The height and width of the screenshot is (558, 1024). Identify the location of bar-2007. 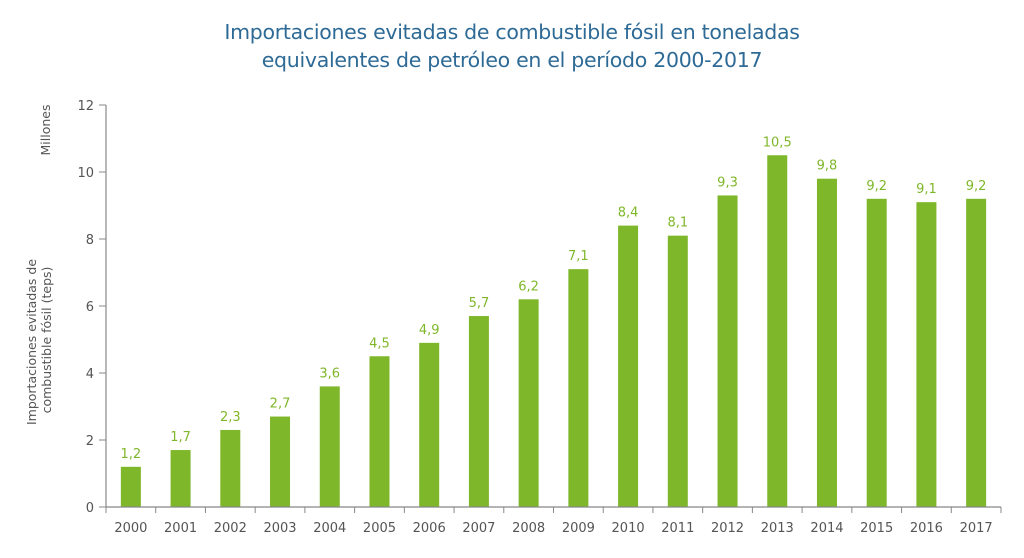
(478, 411).